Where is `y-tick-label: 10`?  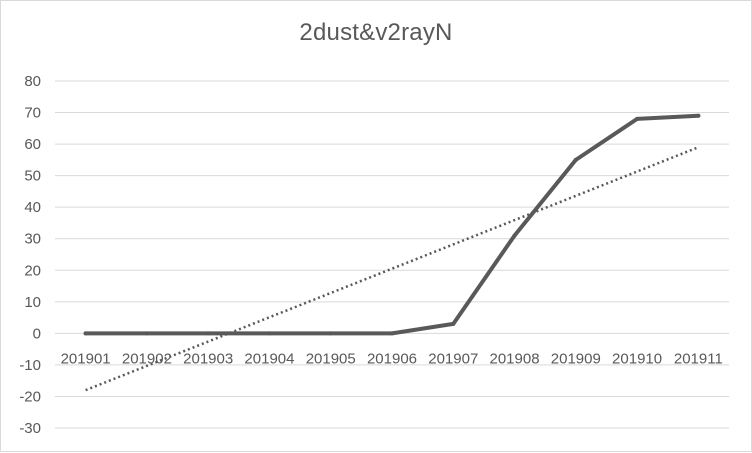 y-tick-label: 10 is located at coordinates (32, 302).